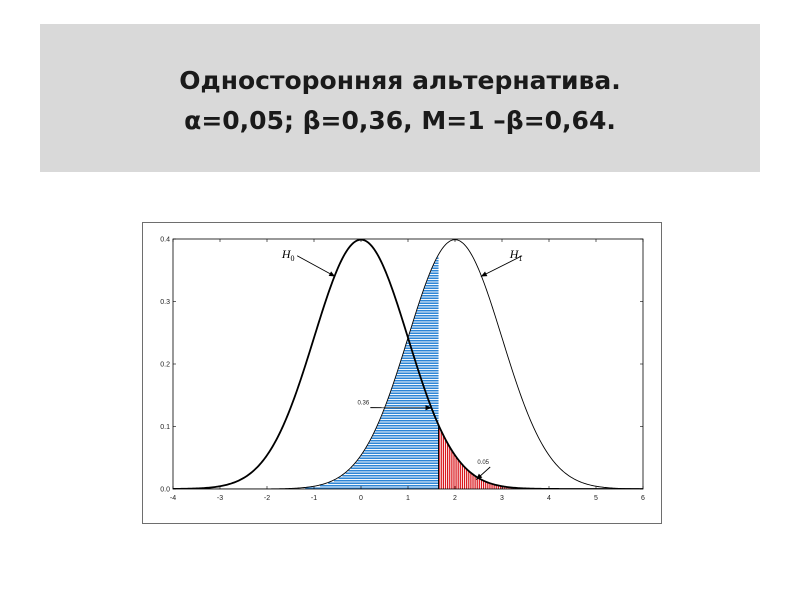  What do you see at coordinates (643, 498) in the screenshot?
I see `x-tick-label: 6` at bounding box center [643, 498].